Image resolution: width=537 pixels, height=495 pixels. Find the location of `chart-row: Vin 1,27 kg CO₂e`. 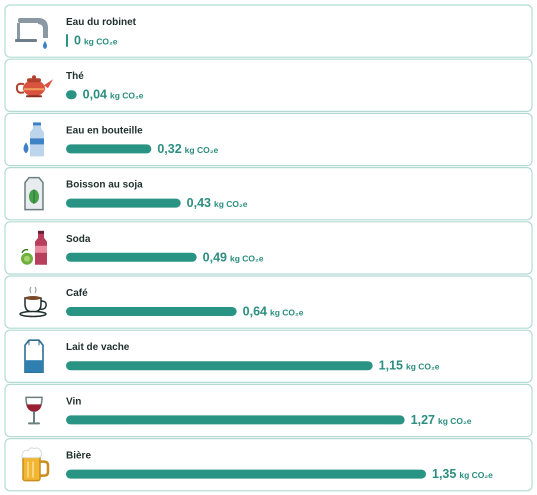

chart-row: Vin 1,27 kg CO₂e is located at coordinates (268, 410).